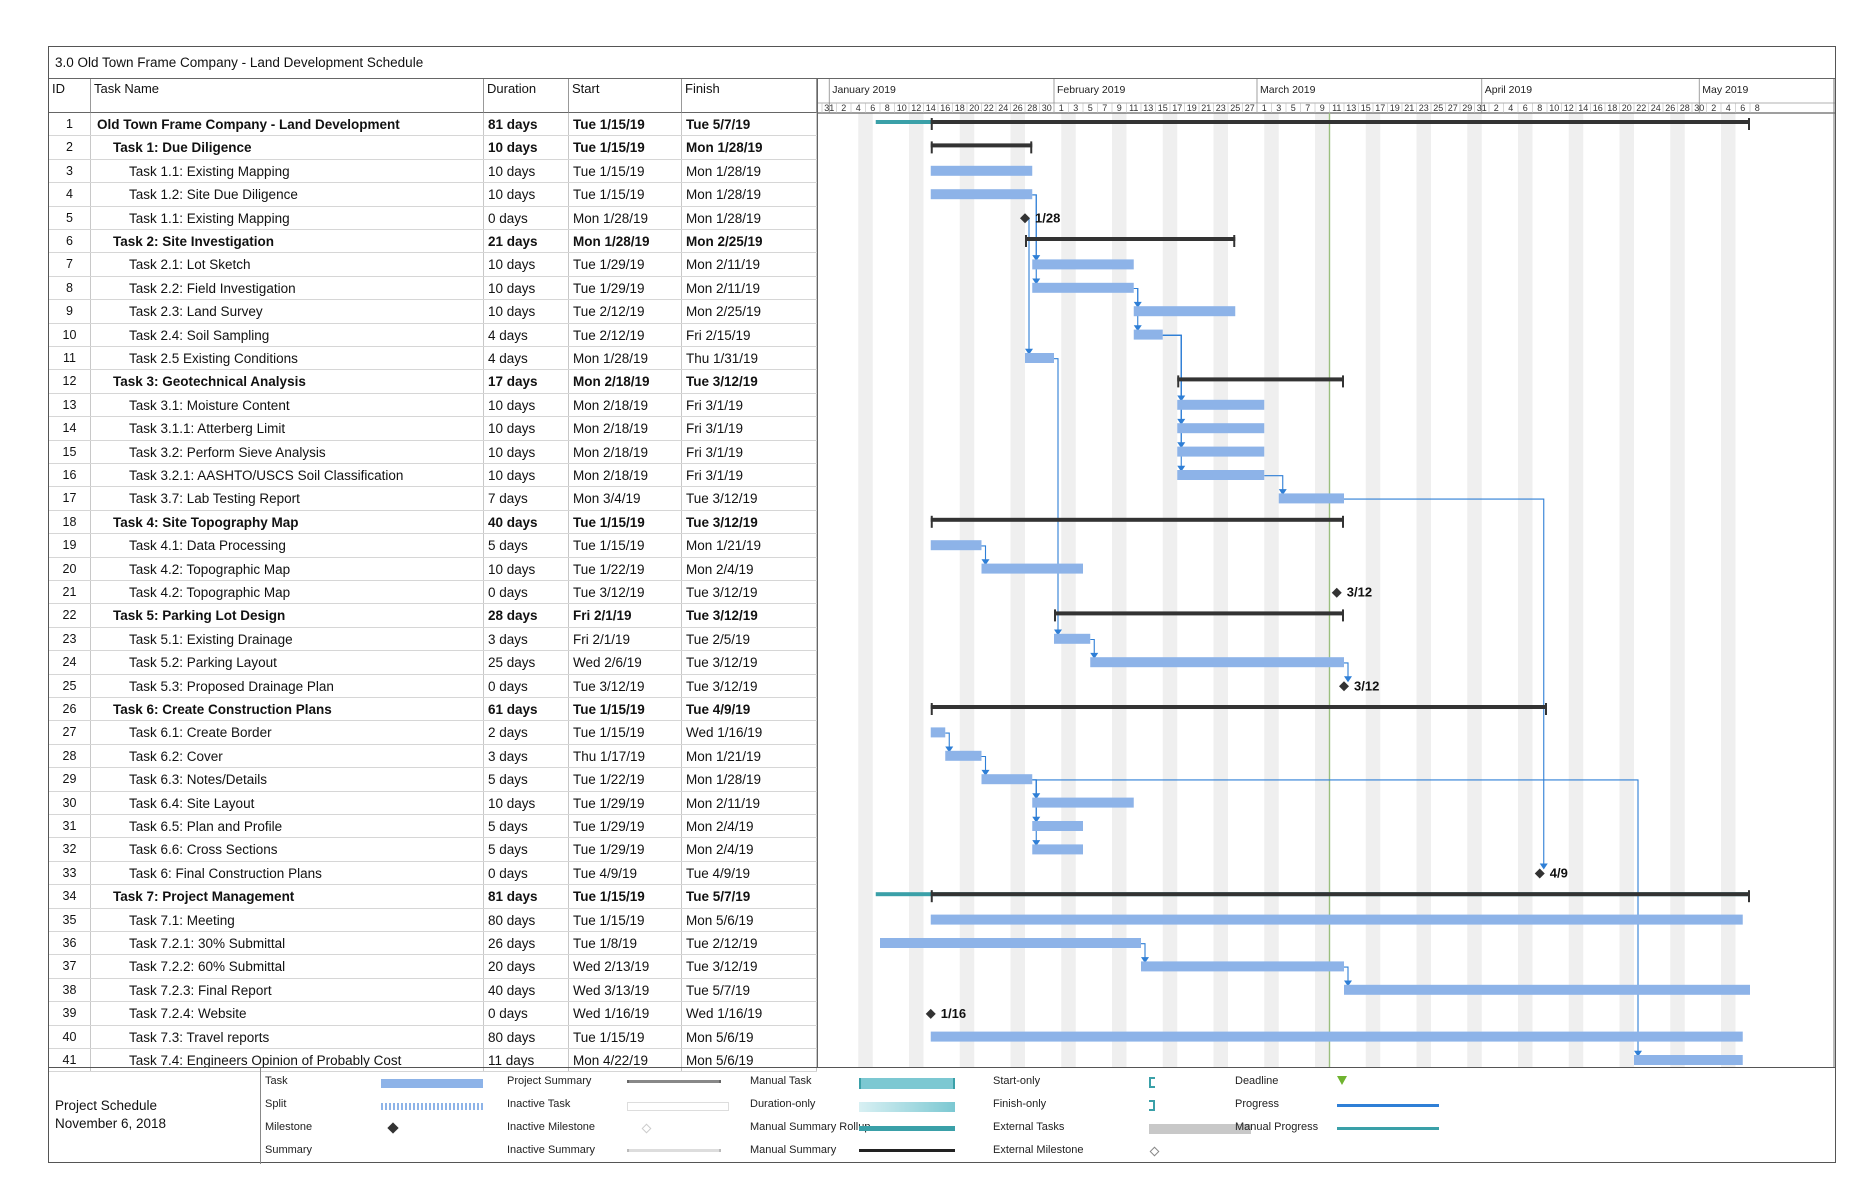  What do you see at coordinates (70, 826) in the screenshot?
I see `task-id: 31` at bounding box center [70, 826].